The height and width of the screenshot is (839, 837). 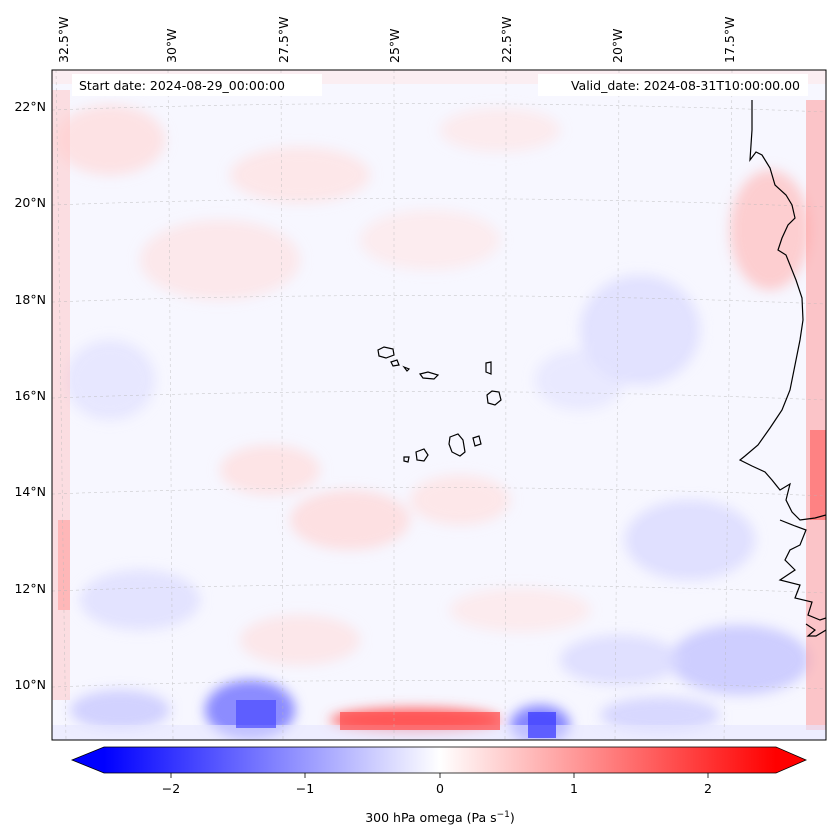 I want to click on colorbar-tick-label: 0, so click(x=440, y=788).